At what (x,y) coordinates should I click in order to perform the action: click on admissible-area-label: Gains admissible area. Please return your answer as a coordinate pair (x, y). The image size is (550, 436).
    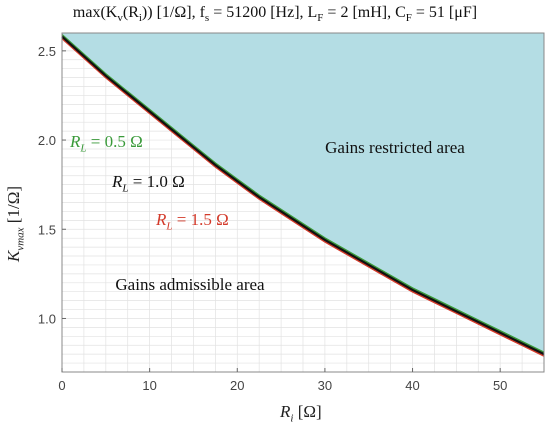
    Looking at the image, I should click on (190, 284).